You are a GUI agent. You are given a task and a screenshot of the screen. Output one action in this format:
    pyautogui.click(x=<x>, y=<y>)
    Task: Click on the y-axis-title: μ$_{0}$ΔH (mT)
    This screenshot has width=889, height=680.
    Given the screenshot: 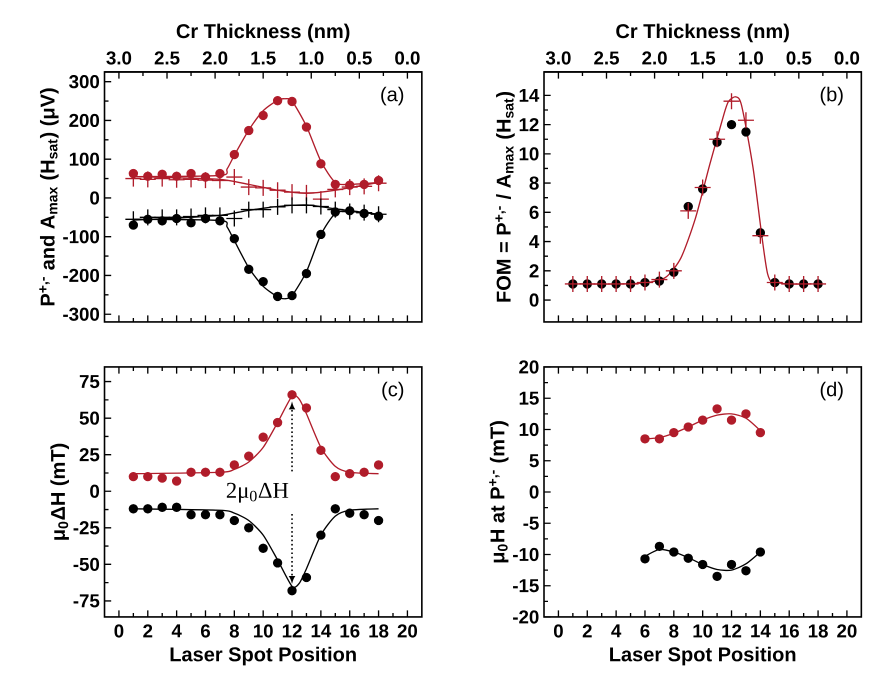 What is the action you would take?
    pyautogui.click(x=59, y=492)
    